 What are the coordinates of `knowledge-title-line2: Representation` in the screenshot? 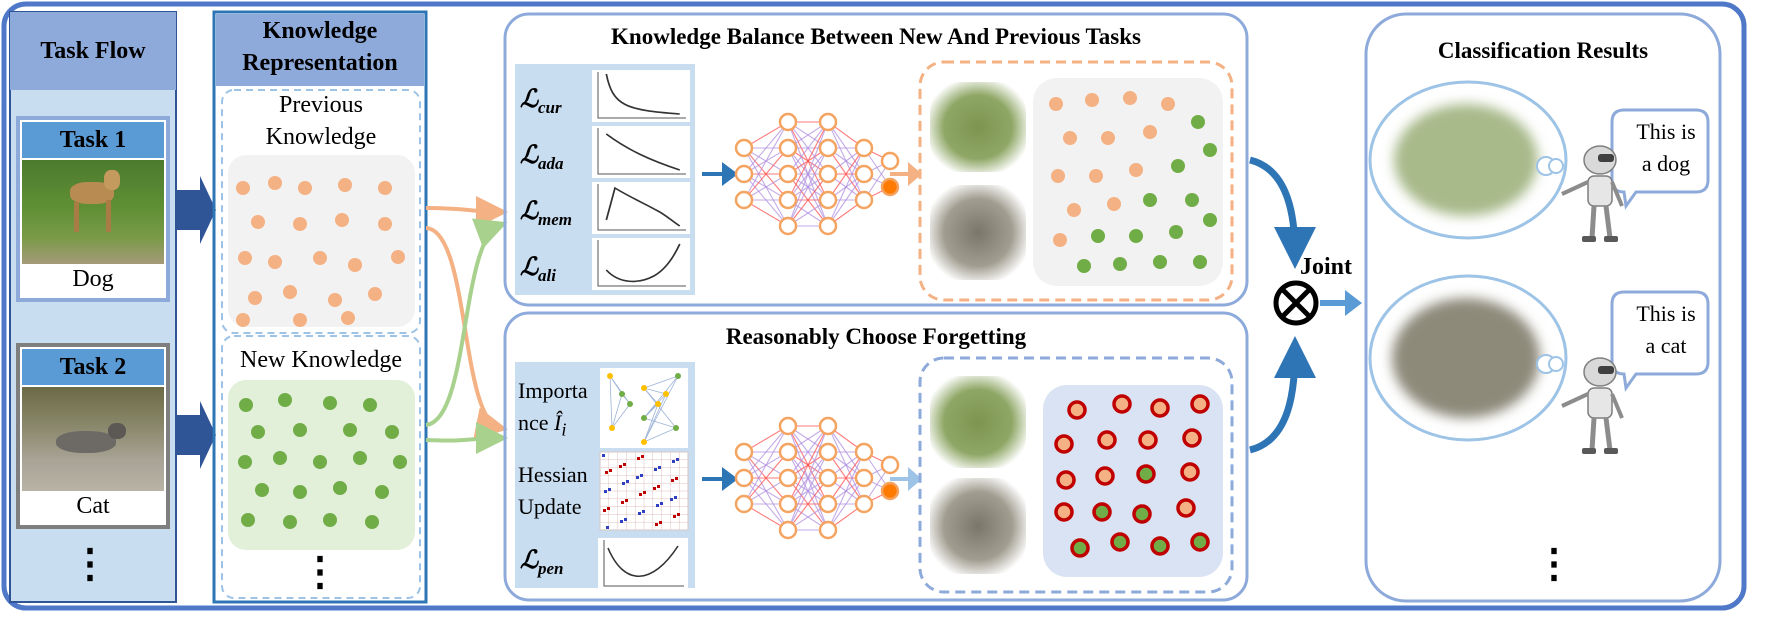 It's located at (320, 63).